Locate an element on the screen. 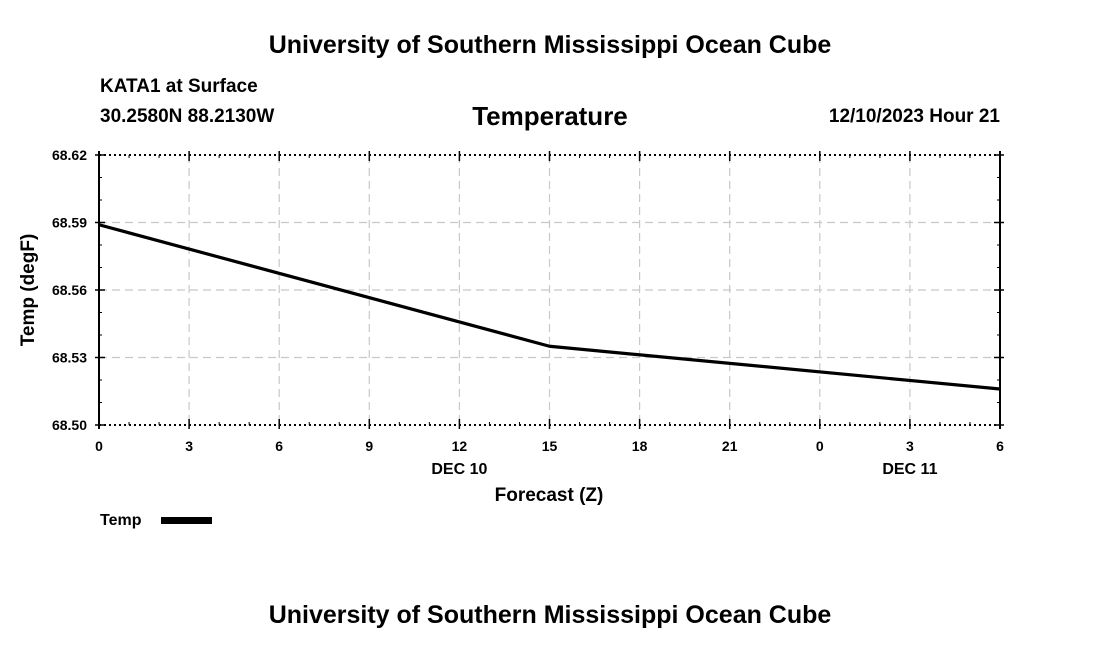  y-tick-label: 68.56 is located at coordinates (69, 290).